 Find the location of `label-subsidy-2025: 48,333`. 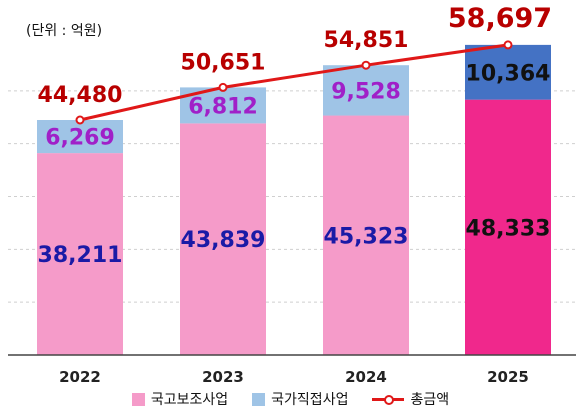

label-subsidy-2025: 48,333 is located at coordinates (508, 228).